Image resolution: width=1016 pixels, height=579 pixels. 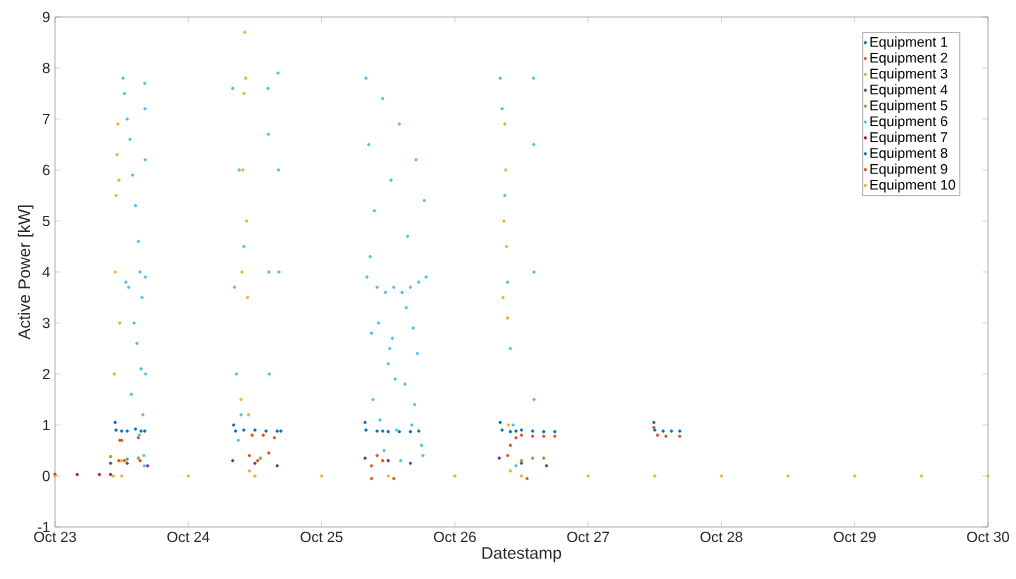 What do you see at coordinates (909, 75) in the screenshot?
I see `legend-label: Equipment 3` at bounding box center [909, 75].